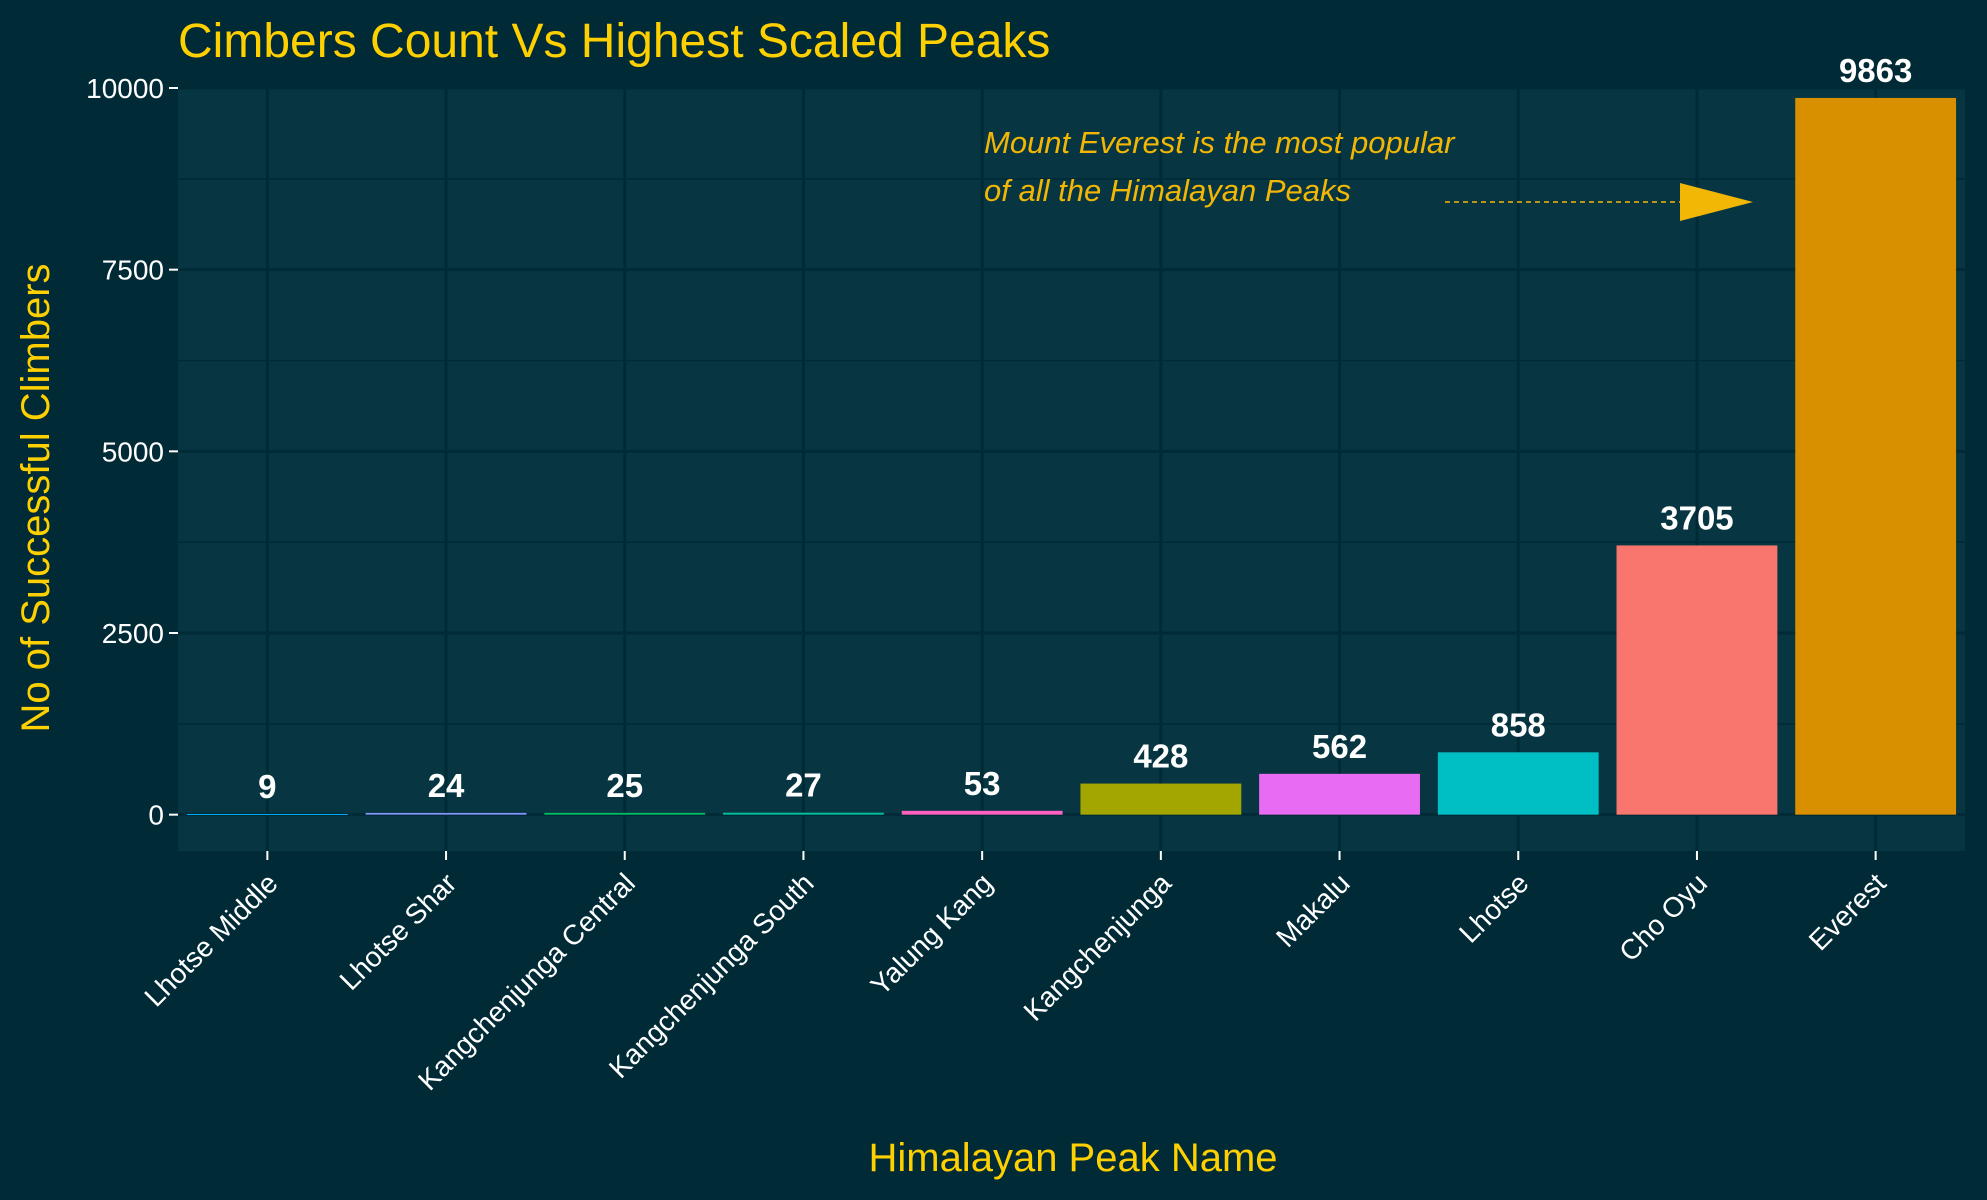 This screenshot has width=1987, height=1200. Describe the element at coordinates (624, 785) in the screenshot. I see `bar-value-label: 25` at that location.